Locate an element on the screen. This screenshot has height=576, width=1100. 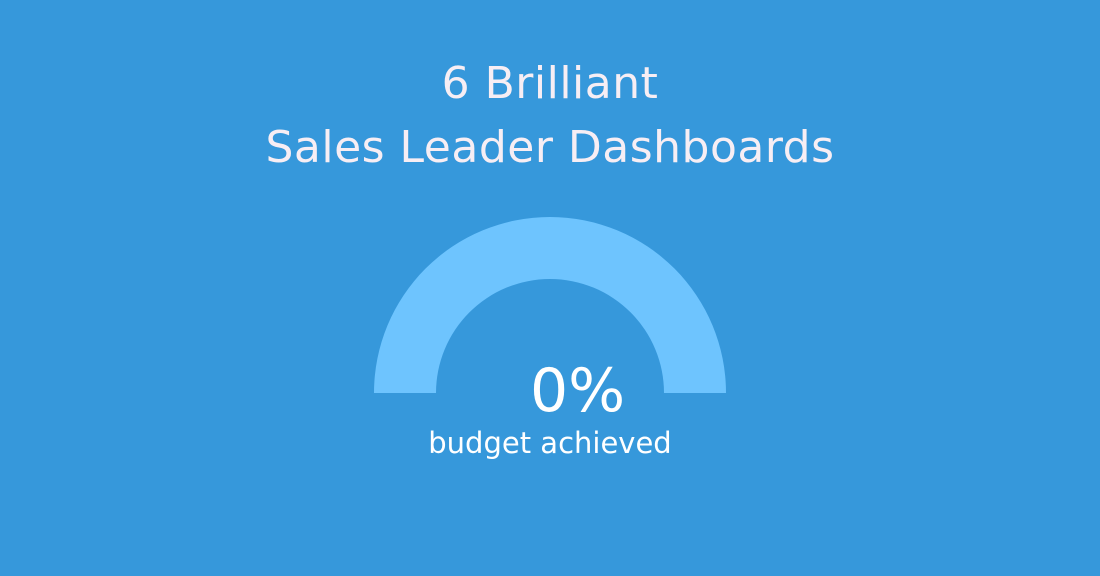
title-line-2: Sales Leader Dashboards is located at coordinates (550, 147).